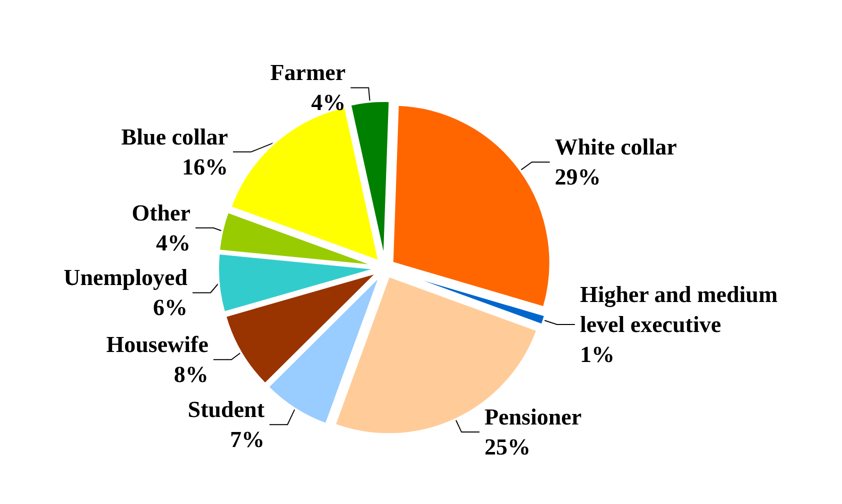 The width and height of the screenshot is (842, 504). I want to click on slice-label: Blue collar, so click(174, 137).